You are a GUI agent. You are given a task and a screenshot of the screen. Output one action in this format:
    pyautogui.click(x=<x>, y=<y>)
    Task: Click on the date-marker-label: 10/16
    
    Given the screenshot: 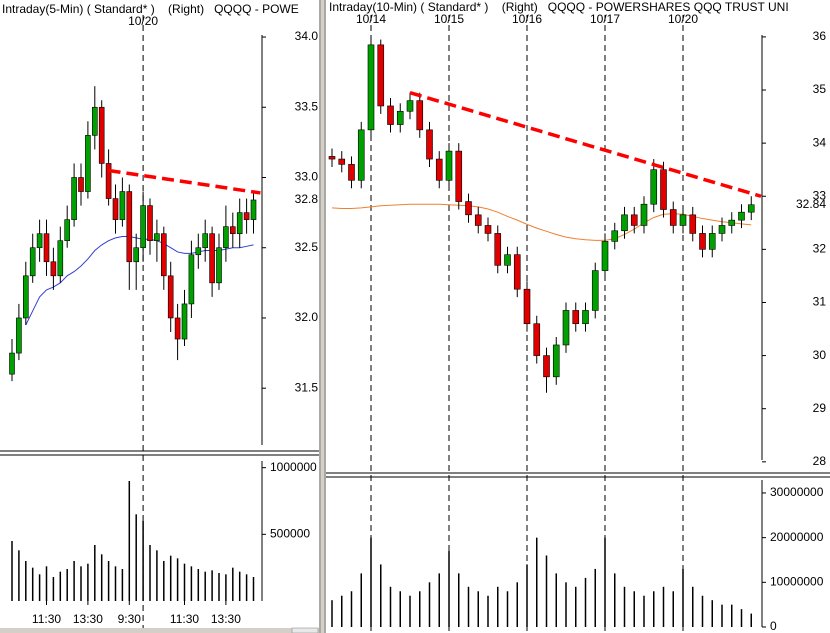 What is the action you would take?
    pyautogui.click(x=527, y=19)
    